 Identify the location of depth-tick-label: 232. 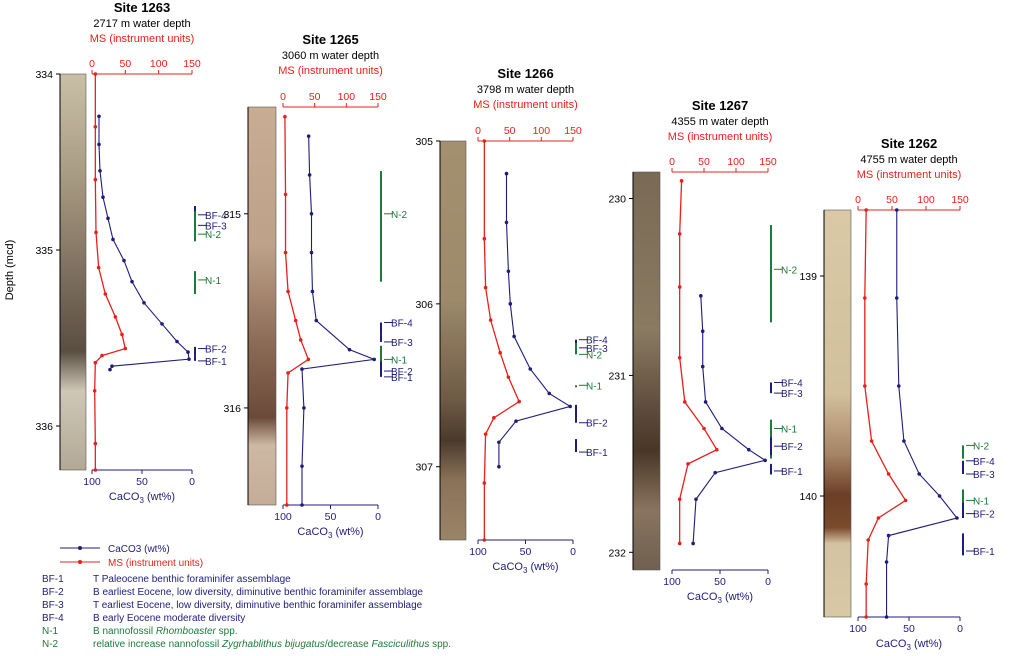
(617, 553).